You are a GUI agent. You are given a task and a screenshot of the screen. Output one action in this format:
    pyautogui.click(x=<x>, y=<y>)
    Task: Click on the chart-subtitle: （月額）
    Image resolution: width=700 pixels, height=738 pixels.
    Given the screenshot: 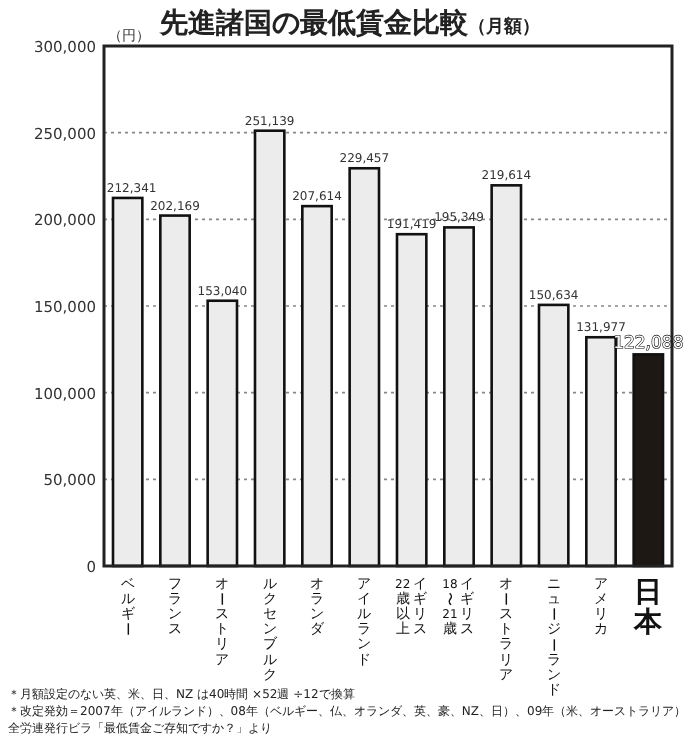 What is the action you would take?
    pyautogui.click(x=504, y=27)
    